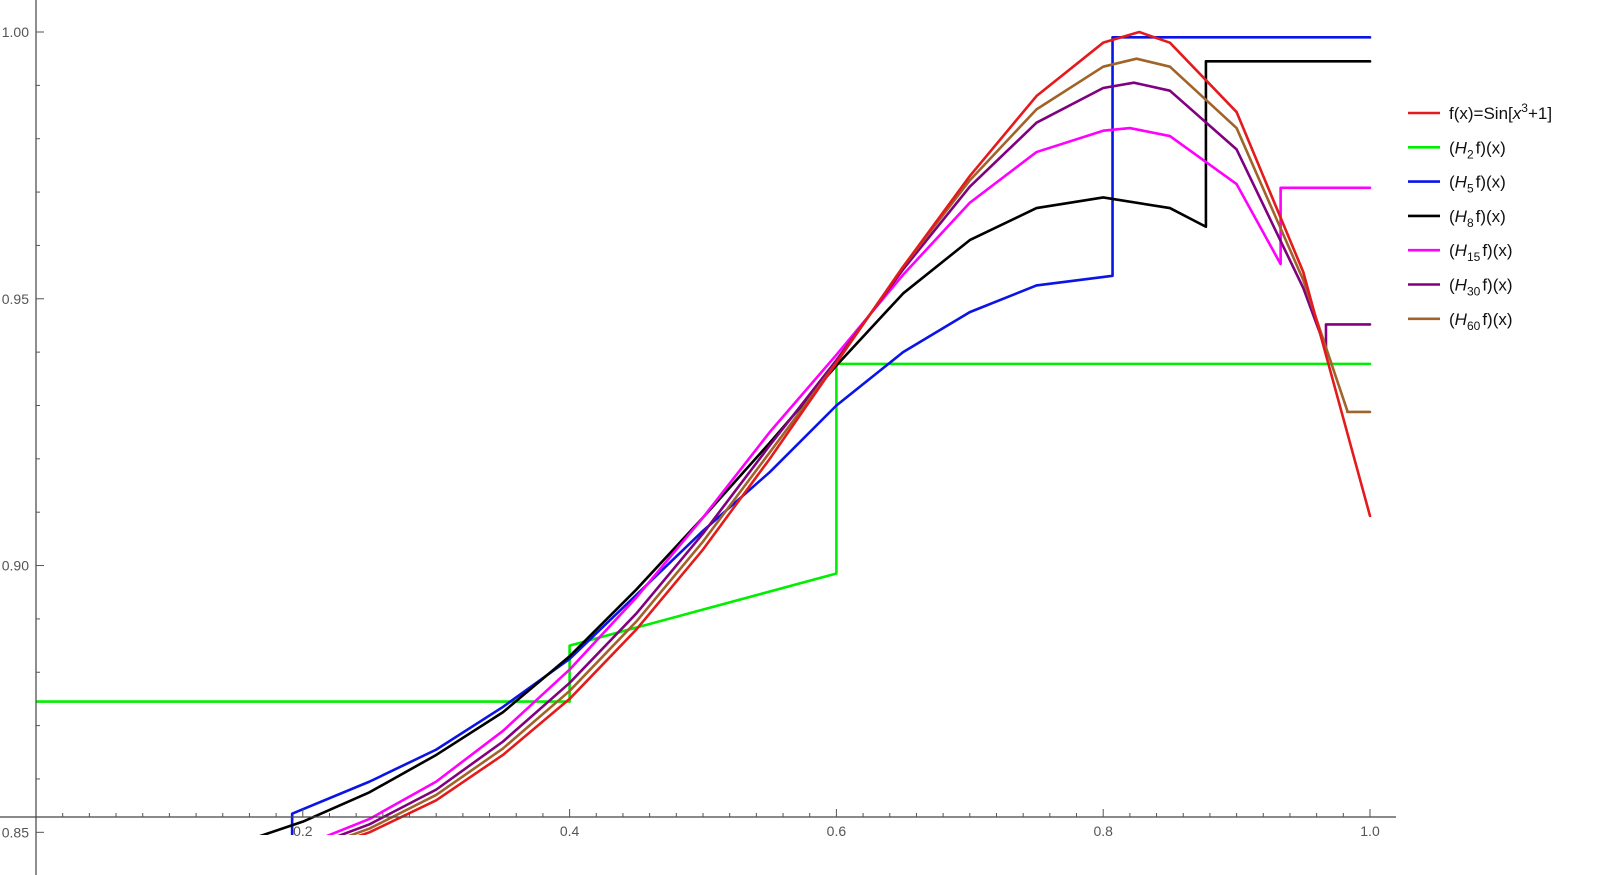 This screenshot has width=1598, height=875. What do you see at coordinates (15, 832) in the screenshot?
I see `y-tick-label: 0.85` at bounding box center [15, 832].